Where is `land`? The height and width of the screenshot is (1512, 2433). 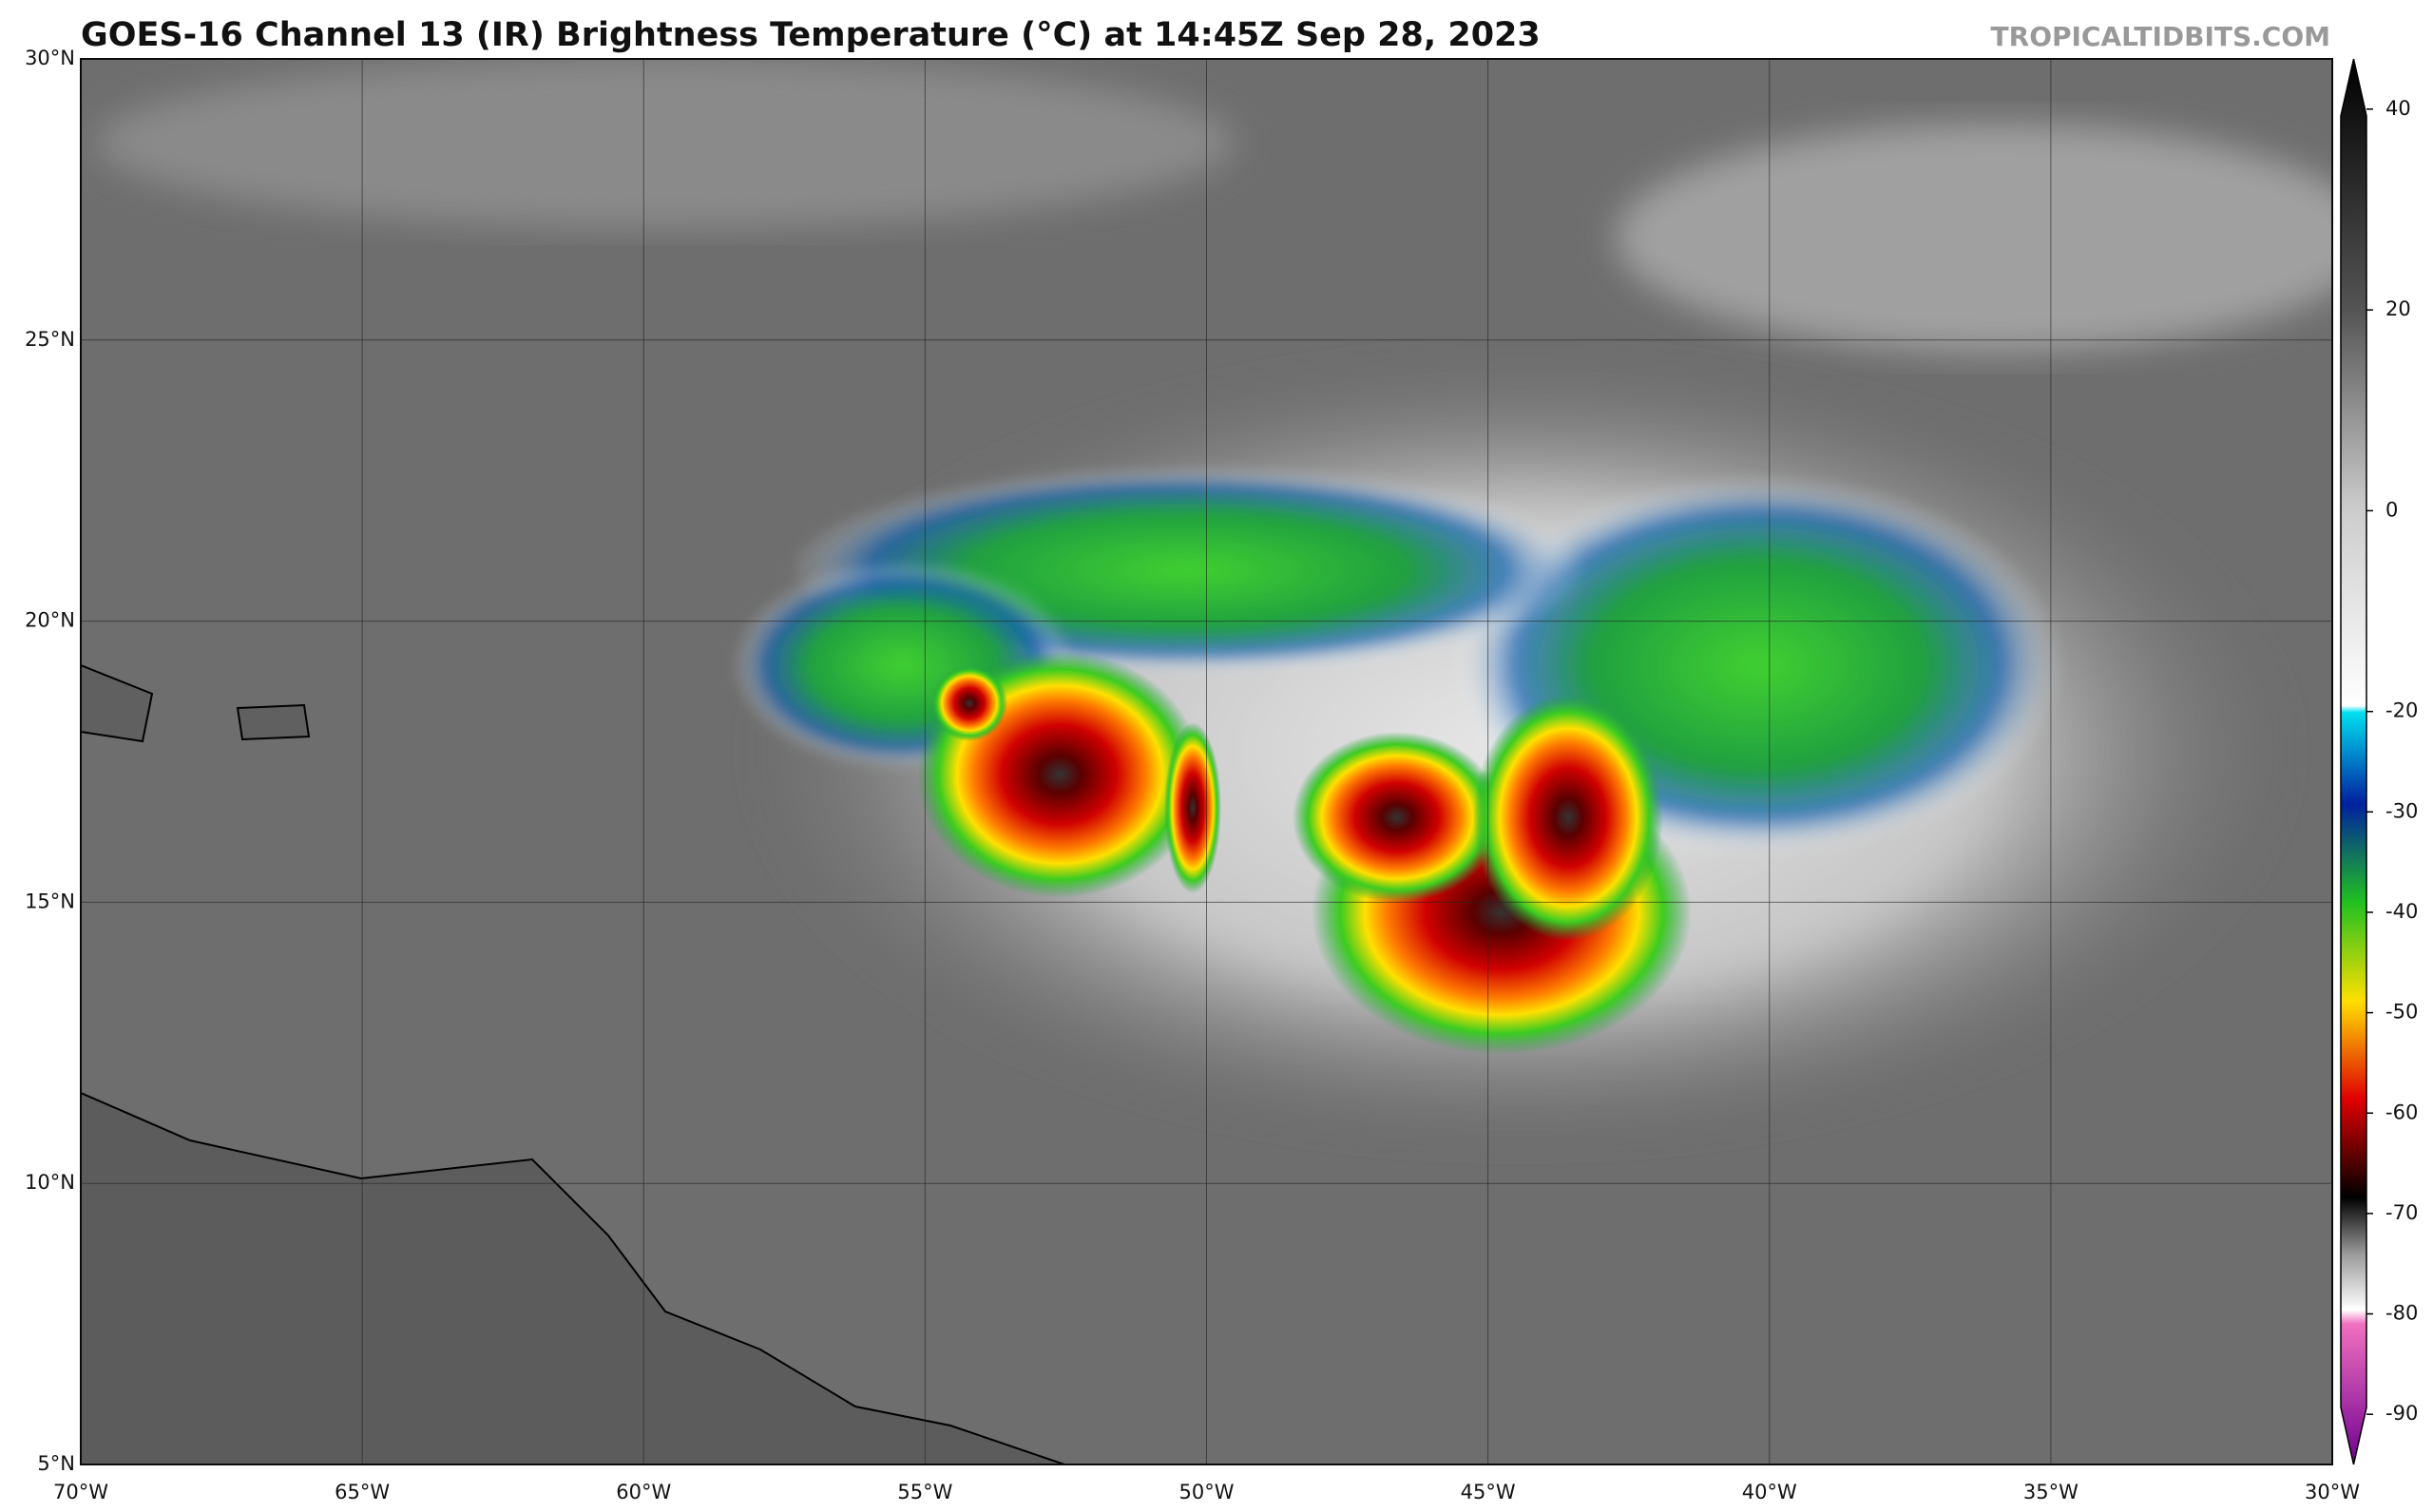
land is located at coordinates (573, 1277).